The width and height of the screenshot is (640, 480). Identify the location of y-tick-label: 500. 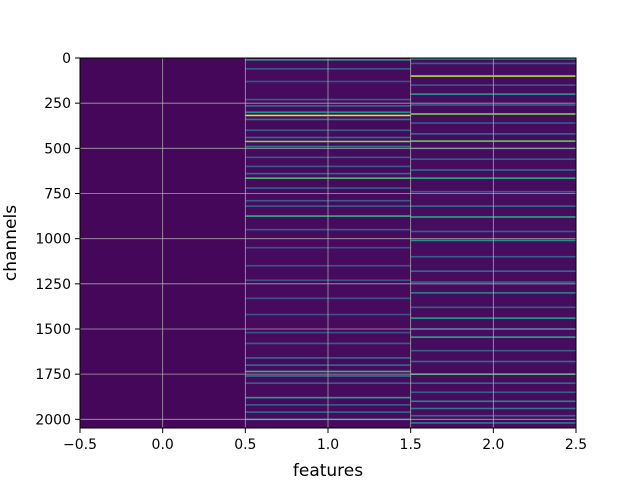
(57, 149).